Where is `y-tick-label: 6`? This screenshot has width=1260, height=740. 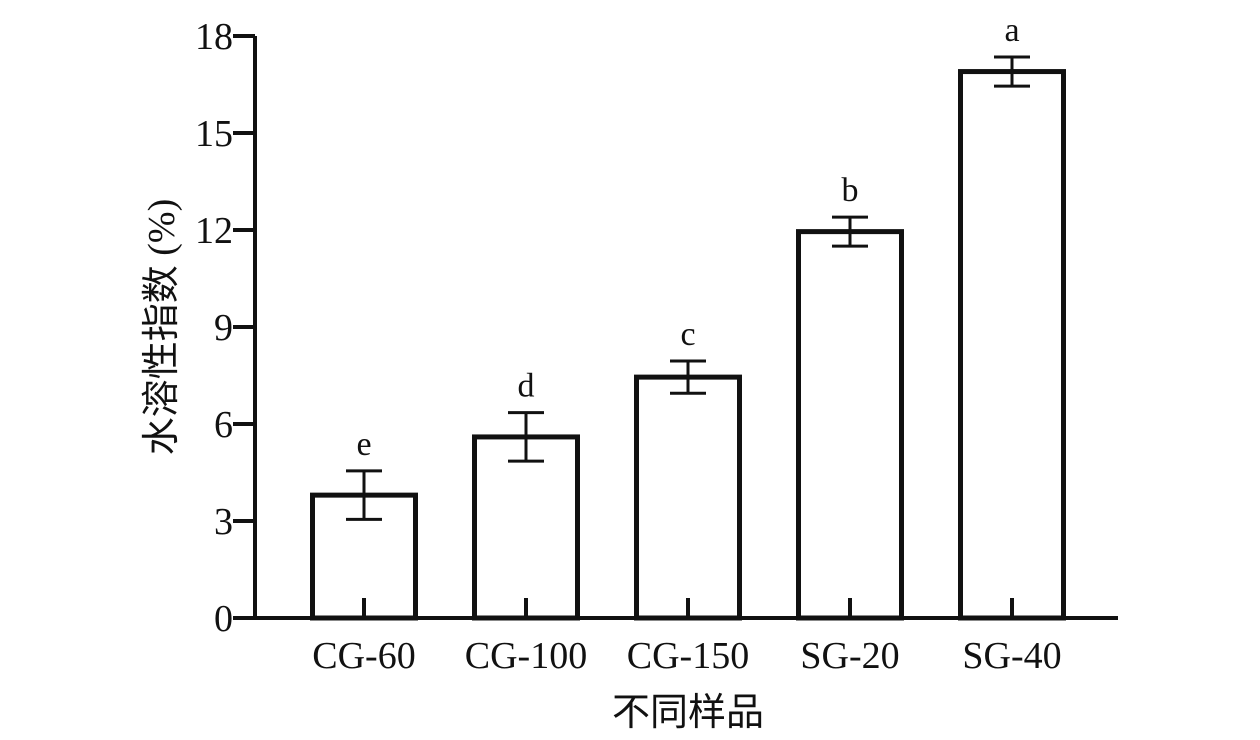 y-tick-label: 6 is located at coordinates (223, 425).